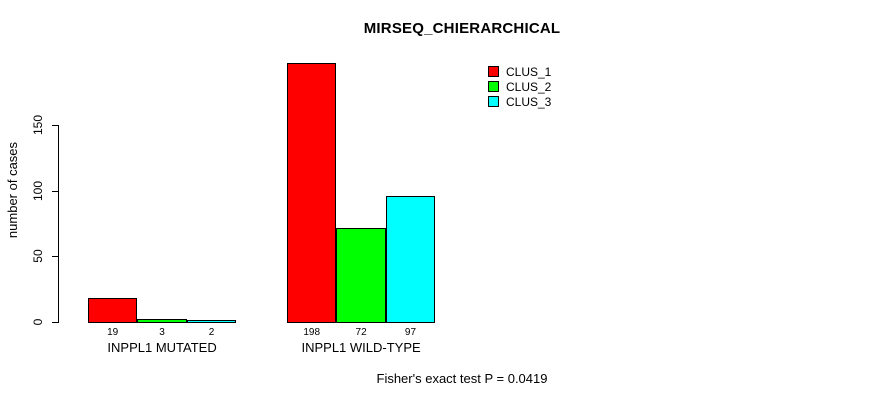 The image size is (890, 400). Describe the element at coordinates (312, 332) in the screenshot. I see `bar-value-label: 198` at that location.